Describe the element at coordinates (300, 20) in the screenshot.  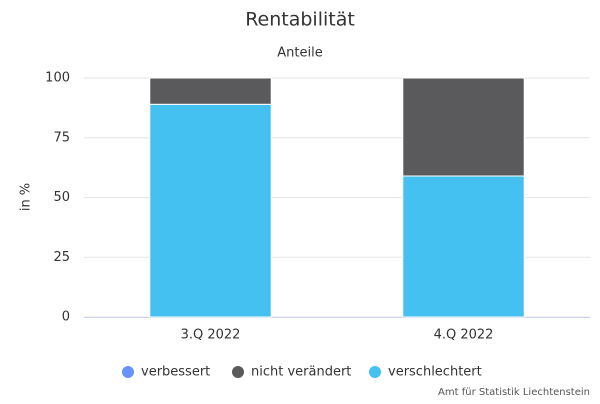
I see `chart-title: Rentabilität` at that location.